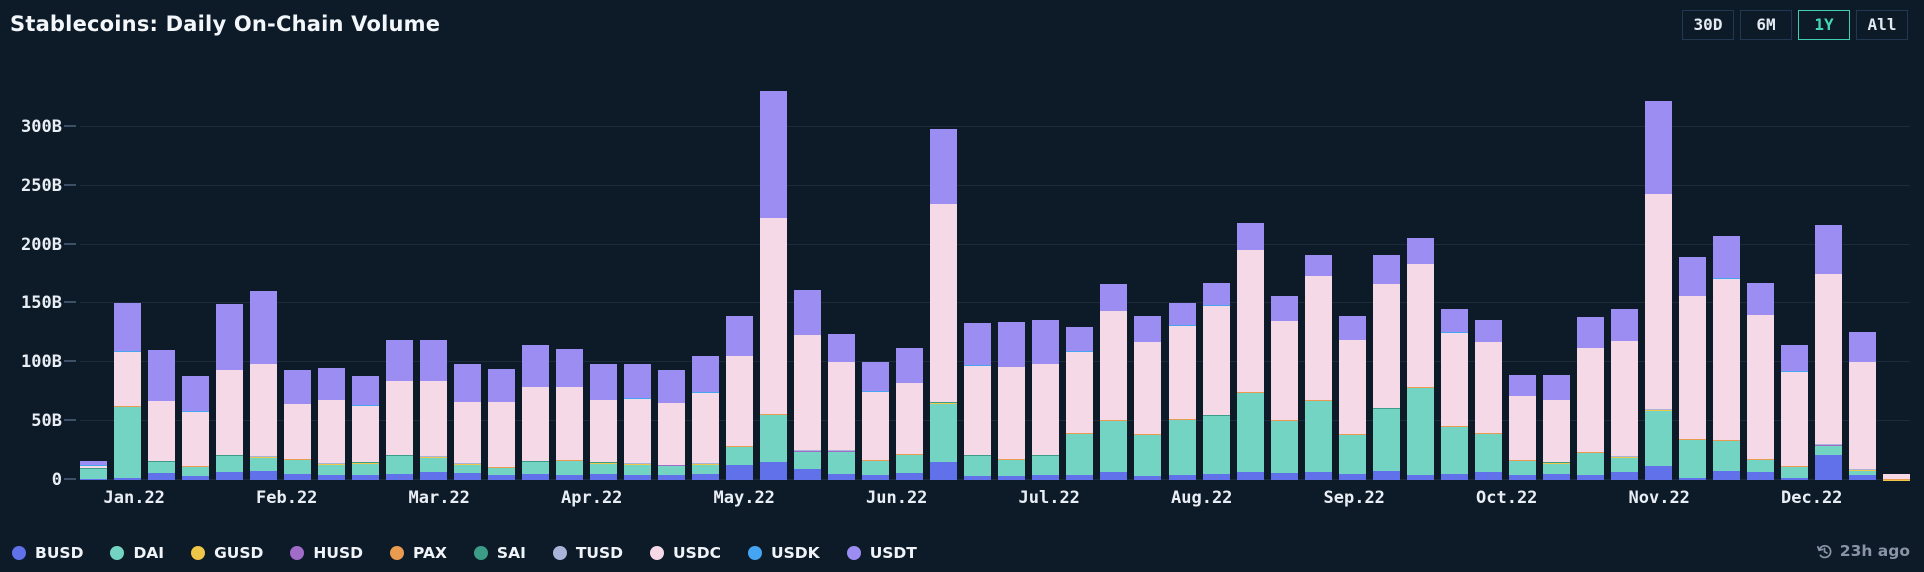  I want to click on legend-label: HUSD, so click(338, 553).